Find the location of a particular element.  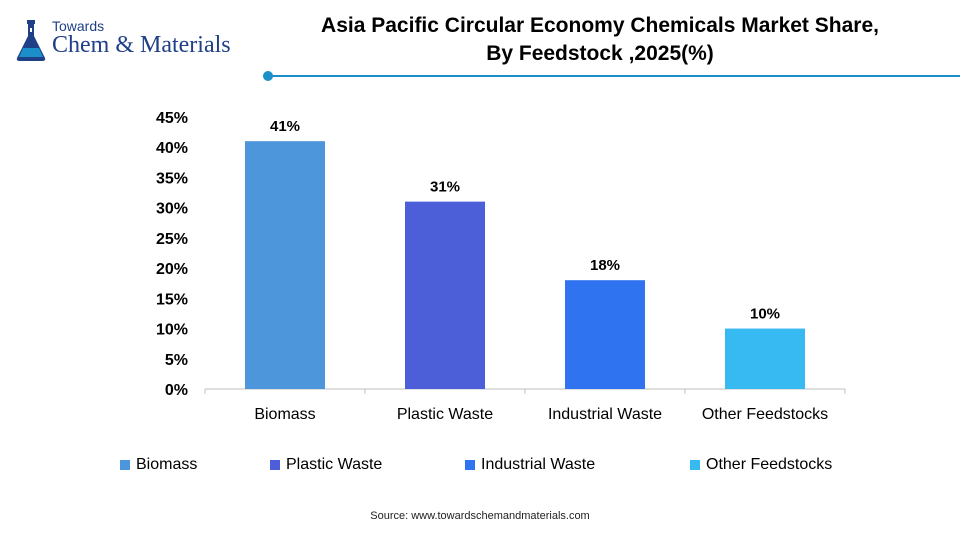

y-tick-label: 40% is located at coordinates (172, 148).